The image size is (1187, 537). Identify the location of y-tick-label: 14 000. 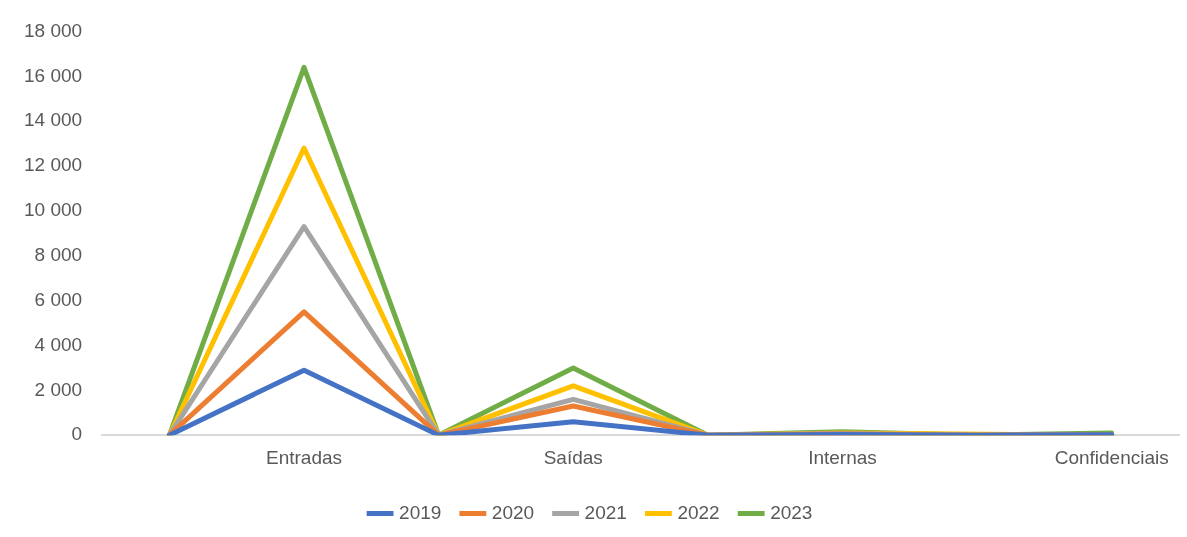
(53, 120).